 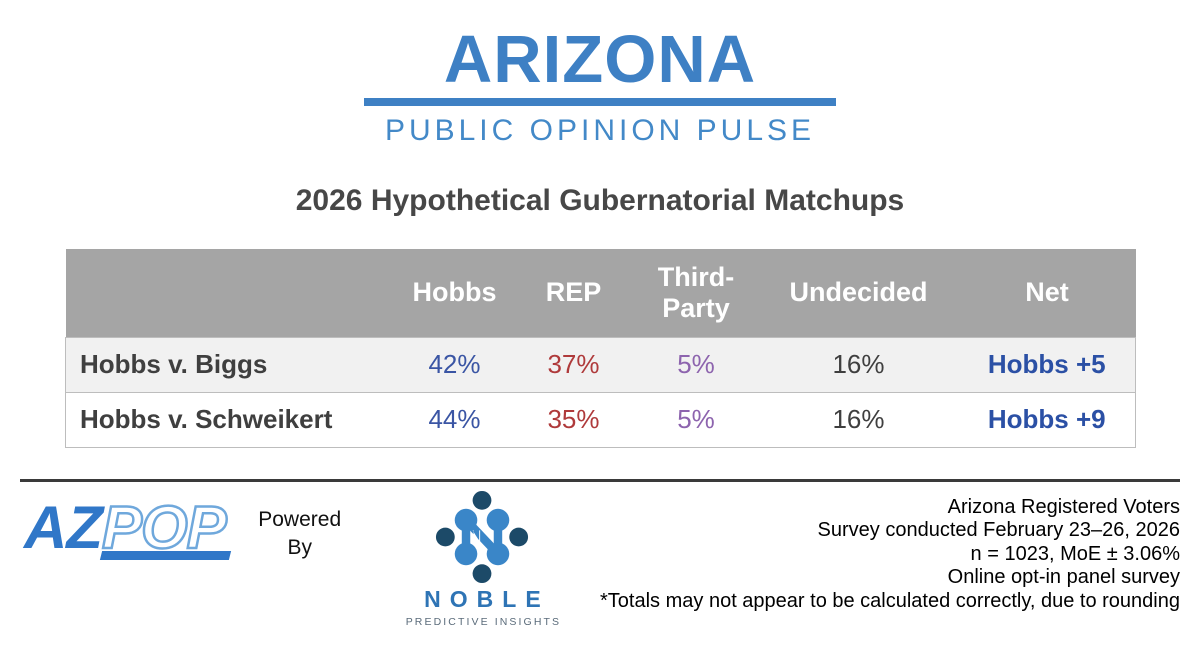 What do you see at coordinates (454, 419) in the screenshot?
I see `hobbs-value: 44%` at bounding box center [454, 419].